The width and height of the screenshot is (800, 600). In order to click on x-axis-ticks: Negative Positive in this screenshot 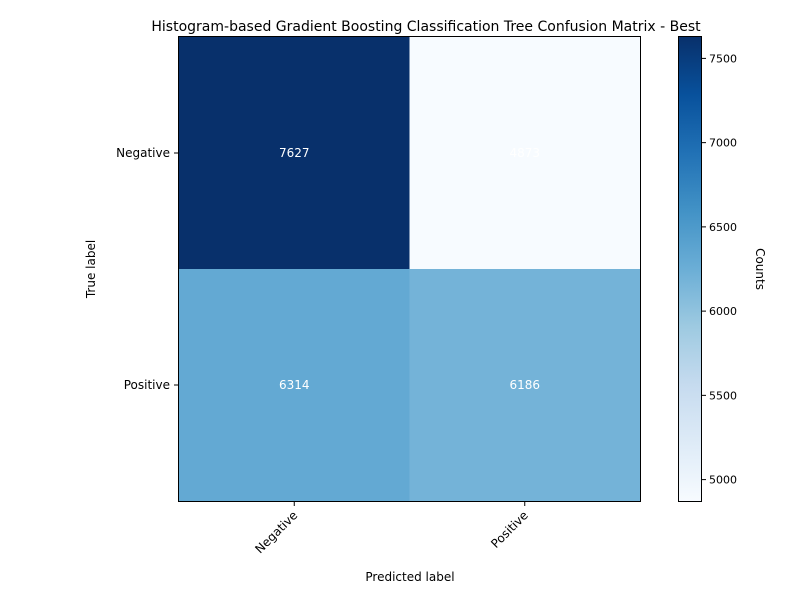, I will do `click(391, 528)`.